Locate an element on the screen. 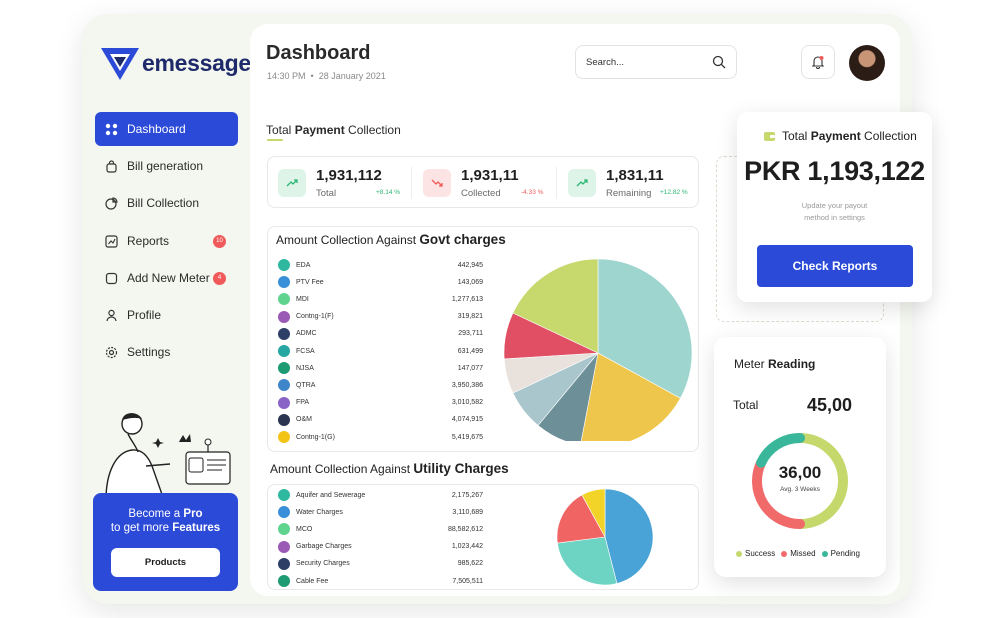  legend-value: 5,419,675 is located at coordinates (467, 437).